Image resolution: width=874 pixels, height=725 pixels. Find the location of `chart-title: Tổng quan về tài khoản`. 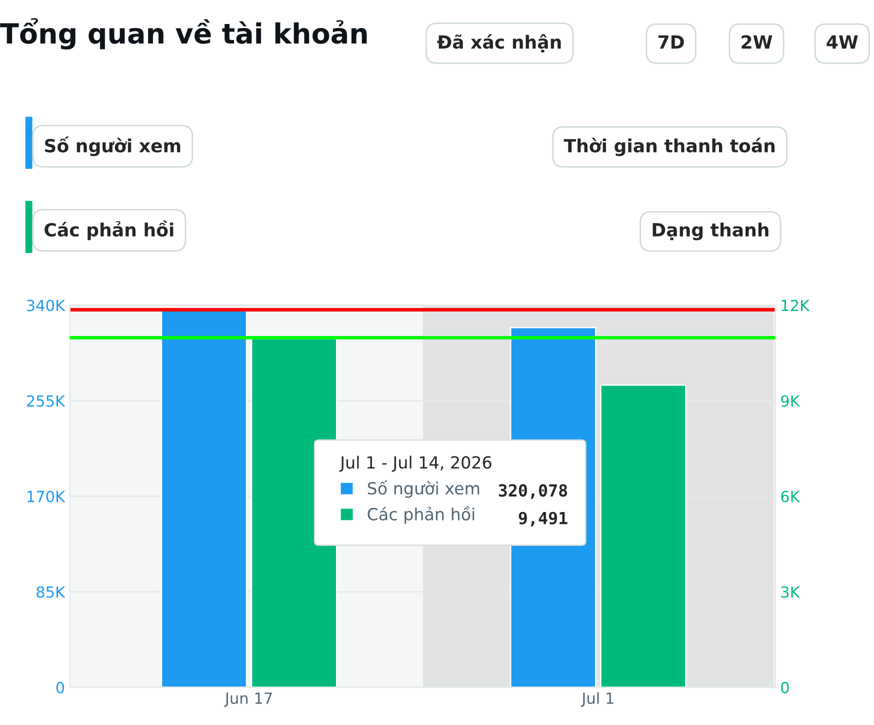

chart-title: Tổng quan về tài khoản is located at coordinates (183, 34).